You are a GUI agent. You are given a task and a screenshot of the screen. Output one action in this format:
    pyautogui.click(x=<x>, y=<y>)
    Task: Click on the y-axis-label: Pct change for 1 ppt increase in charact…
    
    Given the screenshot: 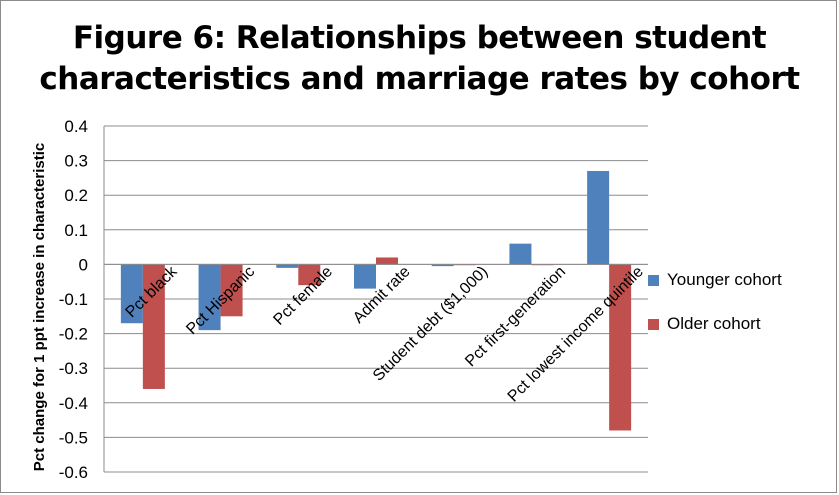 What is the action you would take?
    pyautogui.click(x=39, y=307)
    